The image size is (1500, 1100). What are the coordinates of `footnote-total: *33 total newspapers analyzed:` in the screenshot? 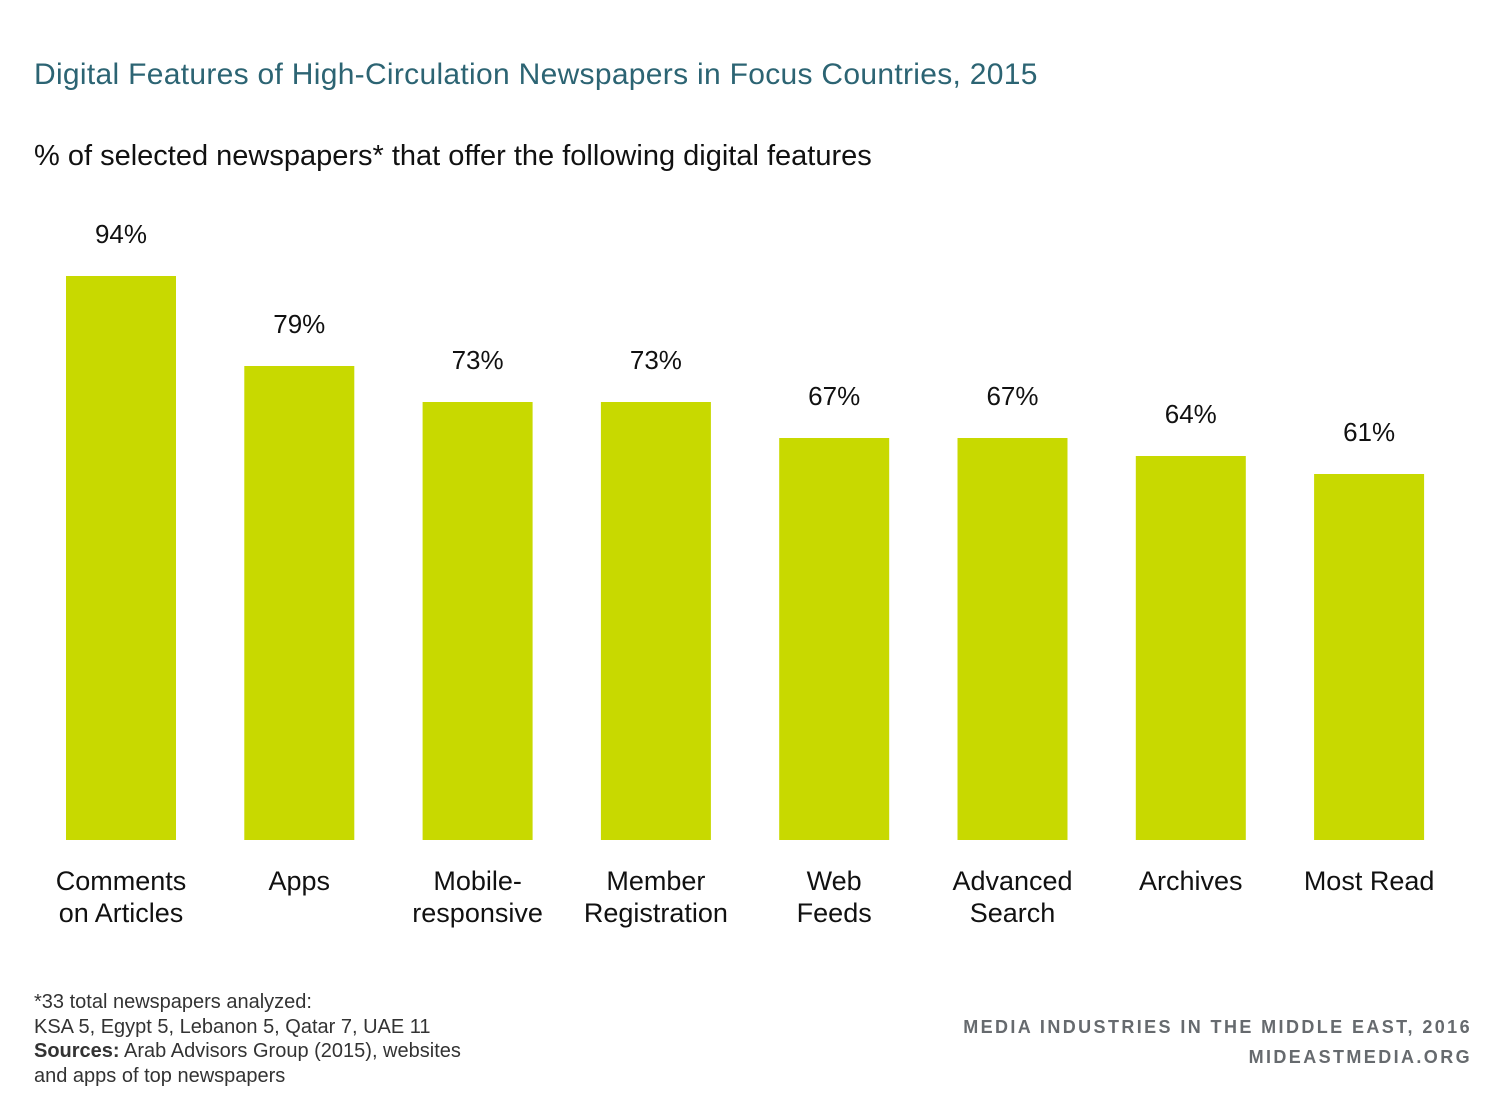 It's located at (173, 1002).